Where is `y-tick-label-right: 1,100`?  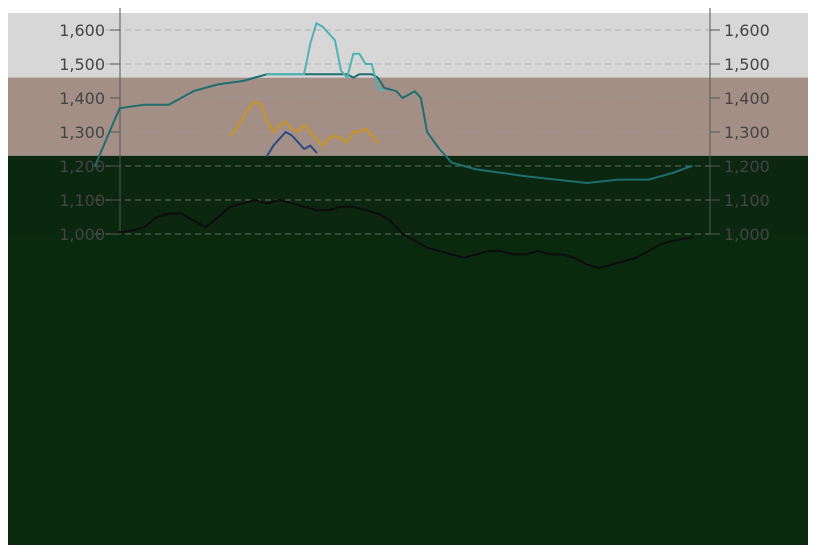 y-tick-label-right: 1,100 is located at coordinates (747, 200).